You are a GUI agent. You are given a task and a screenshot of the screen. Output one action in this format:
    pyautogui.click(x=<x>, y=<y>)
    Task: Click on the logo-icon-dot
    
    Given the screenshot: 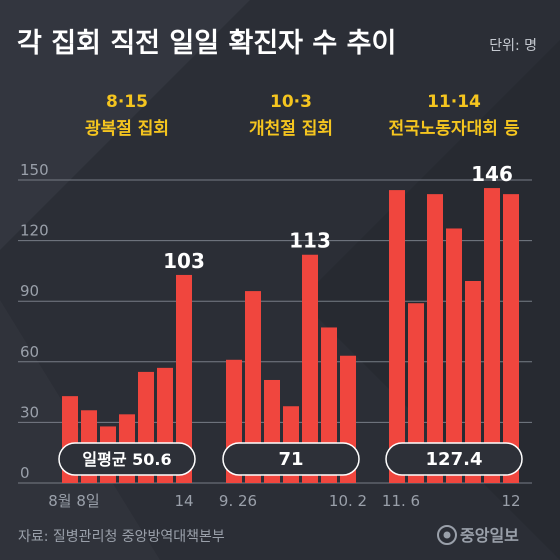 What is the action you would take?
    pyautogui.click(x=447, y=535)
    